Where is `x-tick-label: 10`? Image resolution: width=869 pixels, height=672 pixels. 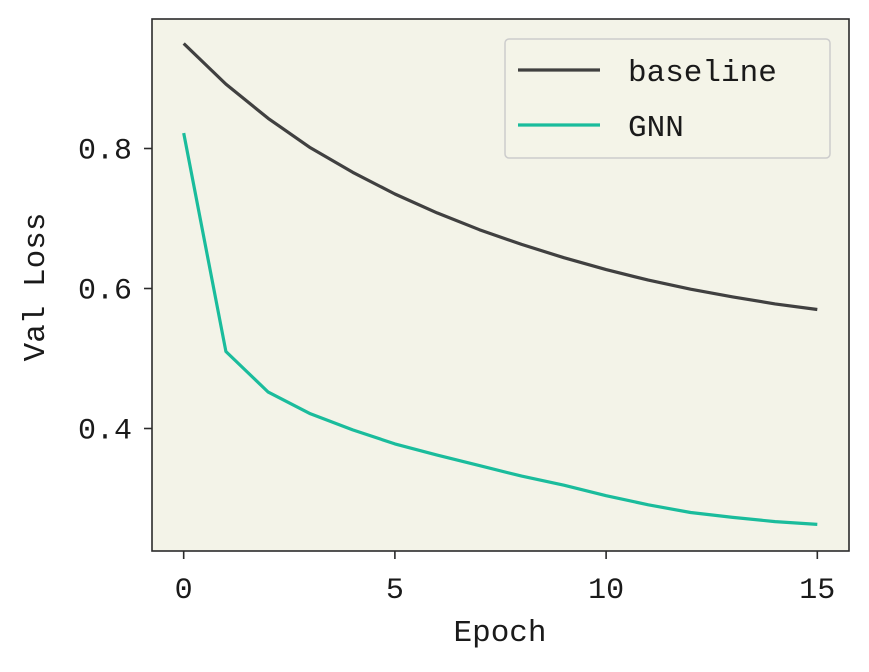
x-tick-label: 10 is located at coordinates (606, 591).